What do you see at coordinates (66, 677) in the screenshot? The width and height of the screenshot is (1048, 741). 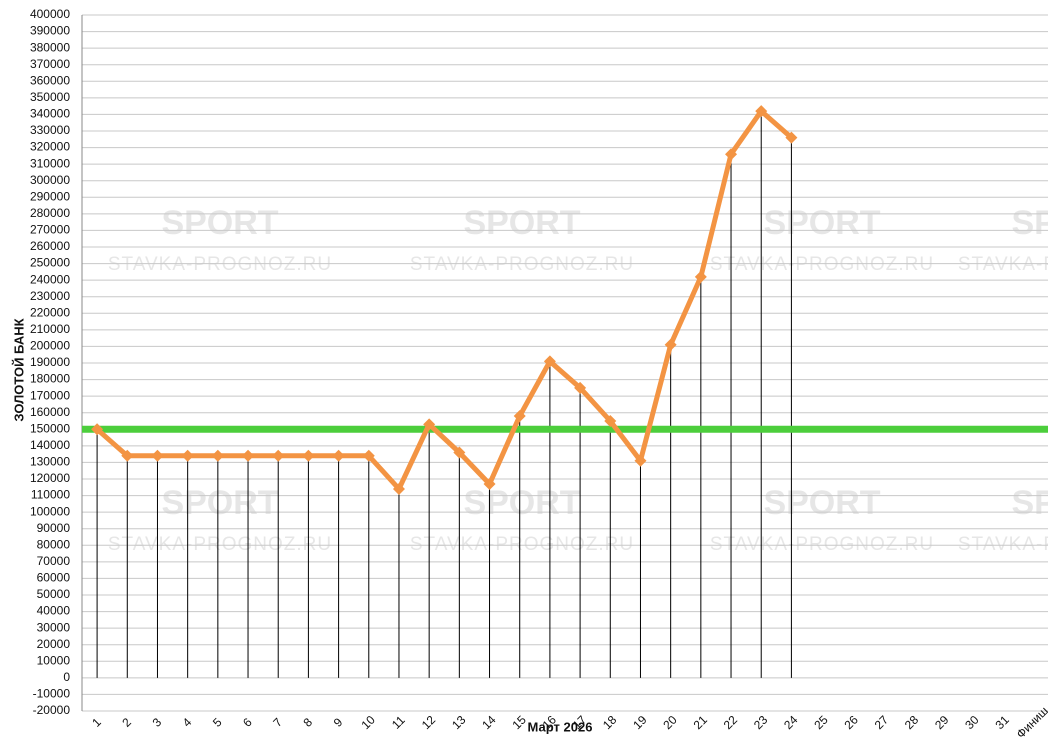 I see `y-tick-label: 0` at bounding box center [66, 677].